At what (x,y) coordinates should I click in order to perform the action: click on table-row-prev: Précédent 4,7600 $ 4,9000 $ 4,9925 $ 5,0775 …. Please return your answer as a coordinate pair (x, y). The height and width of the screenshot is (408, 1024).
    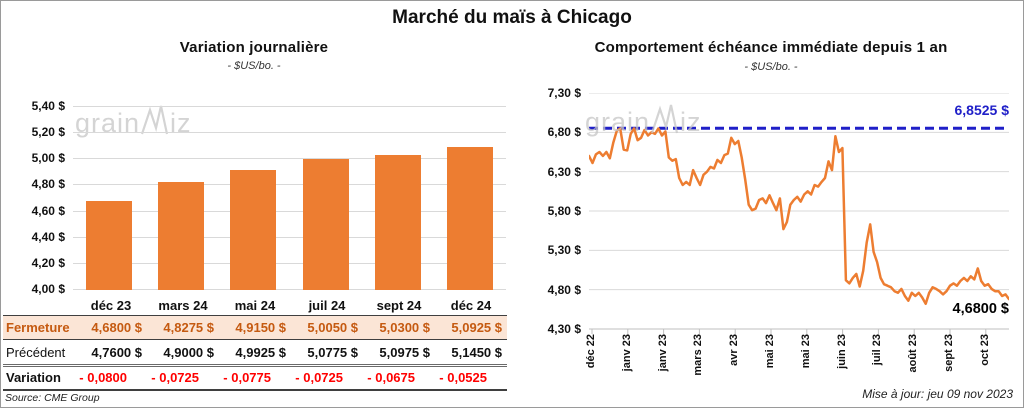
    Looking at the image, I should click on (255, 353).